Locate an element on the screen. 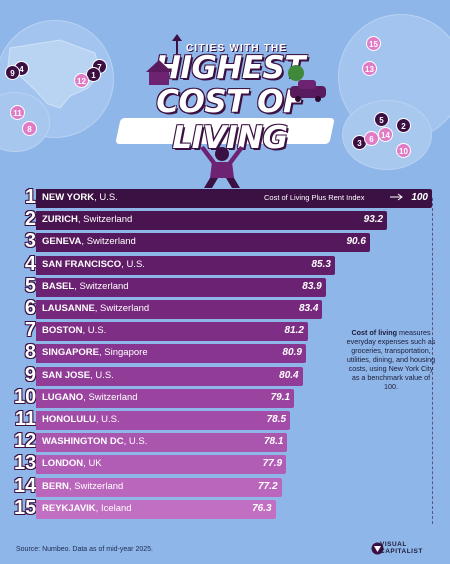 Image resolution: width=450 pixels, height=564 pixels. map-marker-11: 11 is located at coordinates (17, 112).